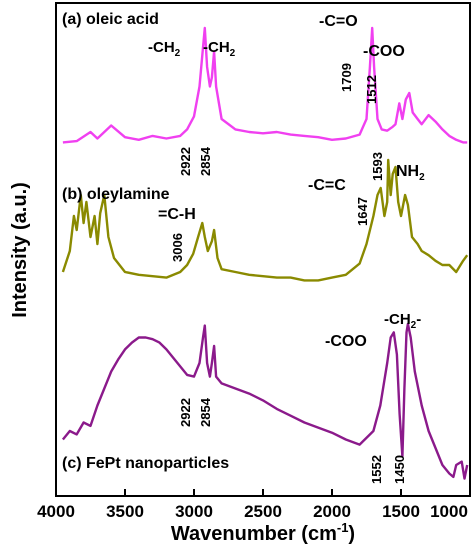 This screenshot has width=473, height=550. I want to click on x-tick-label: 1500, so click(401, 511).